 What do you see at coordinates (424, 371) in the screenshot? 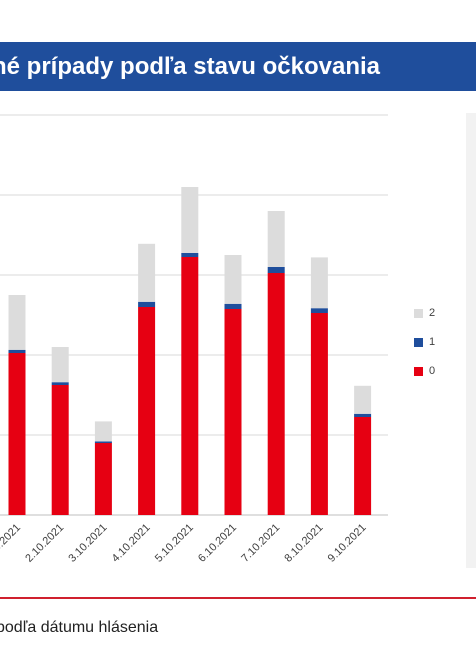
I see `legend-item-0: 0` at bounding box center [424, 371].